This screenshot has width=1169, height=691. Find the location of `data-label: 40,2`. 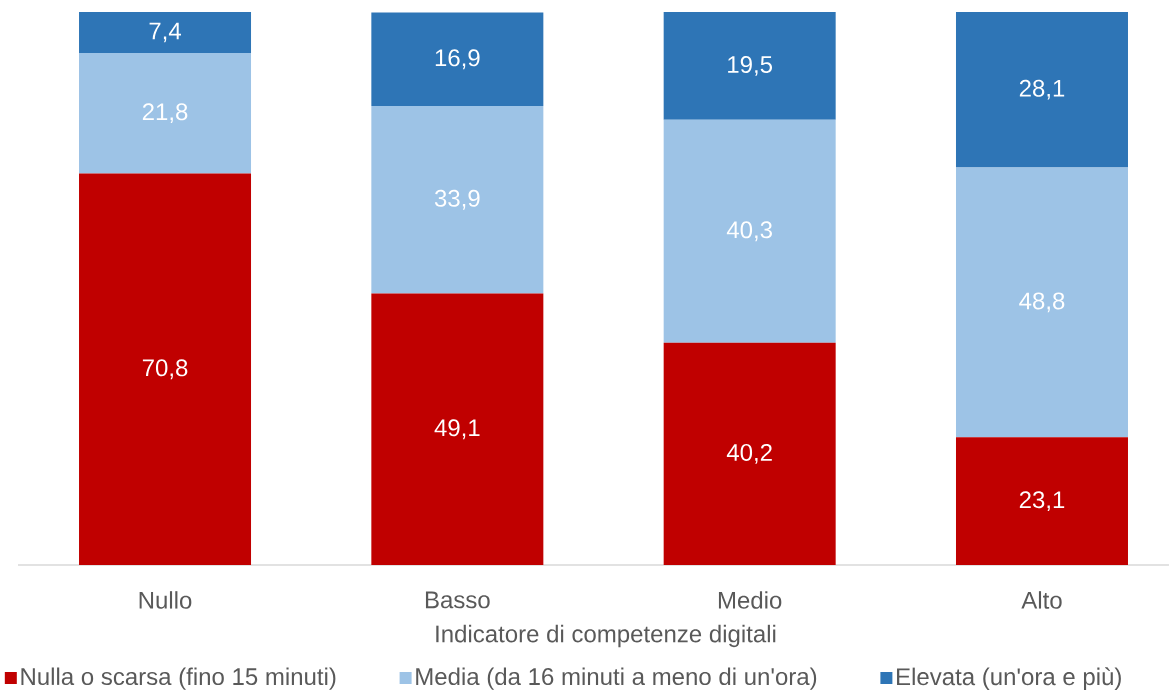

data-label: 40,2 is located at coordinates (749, 453).